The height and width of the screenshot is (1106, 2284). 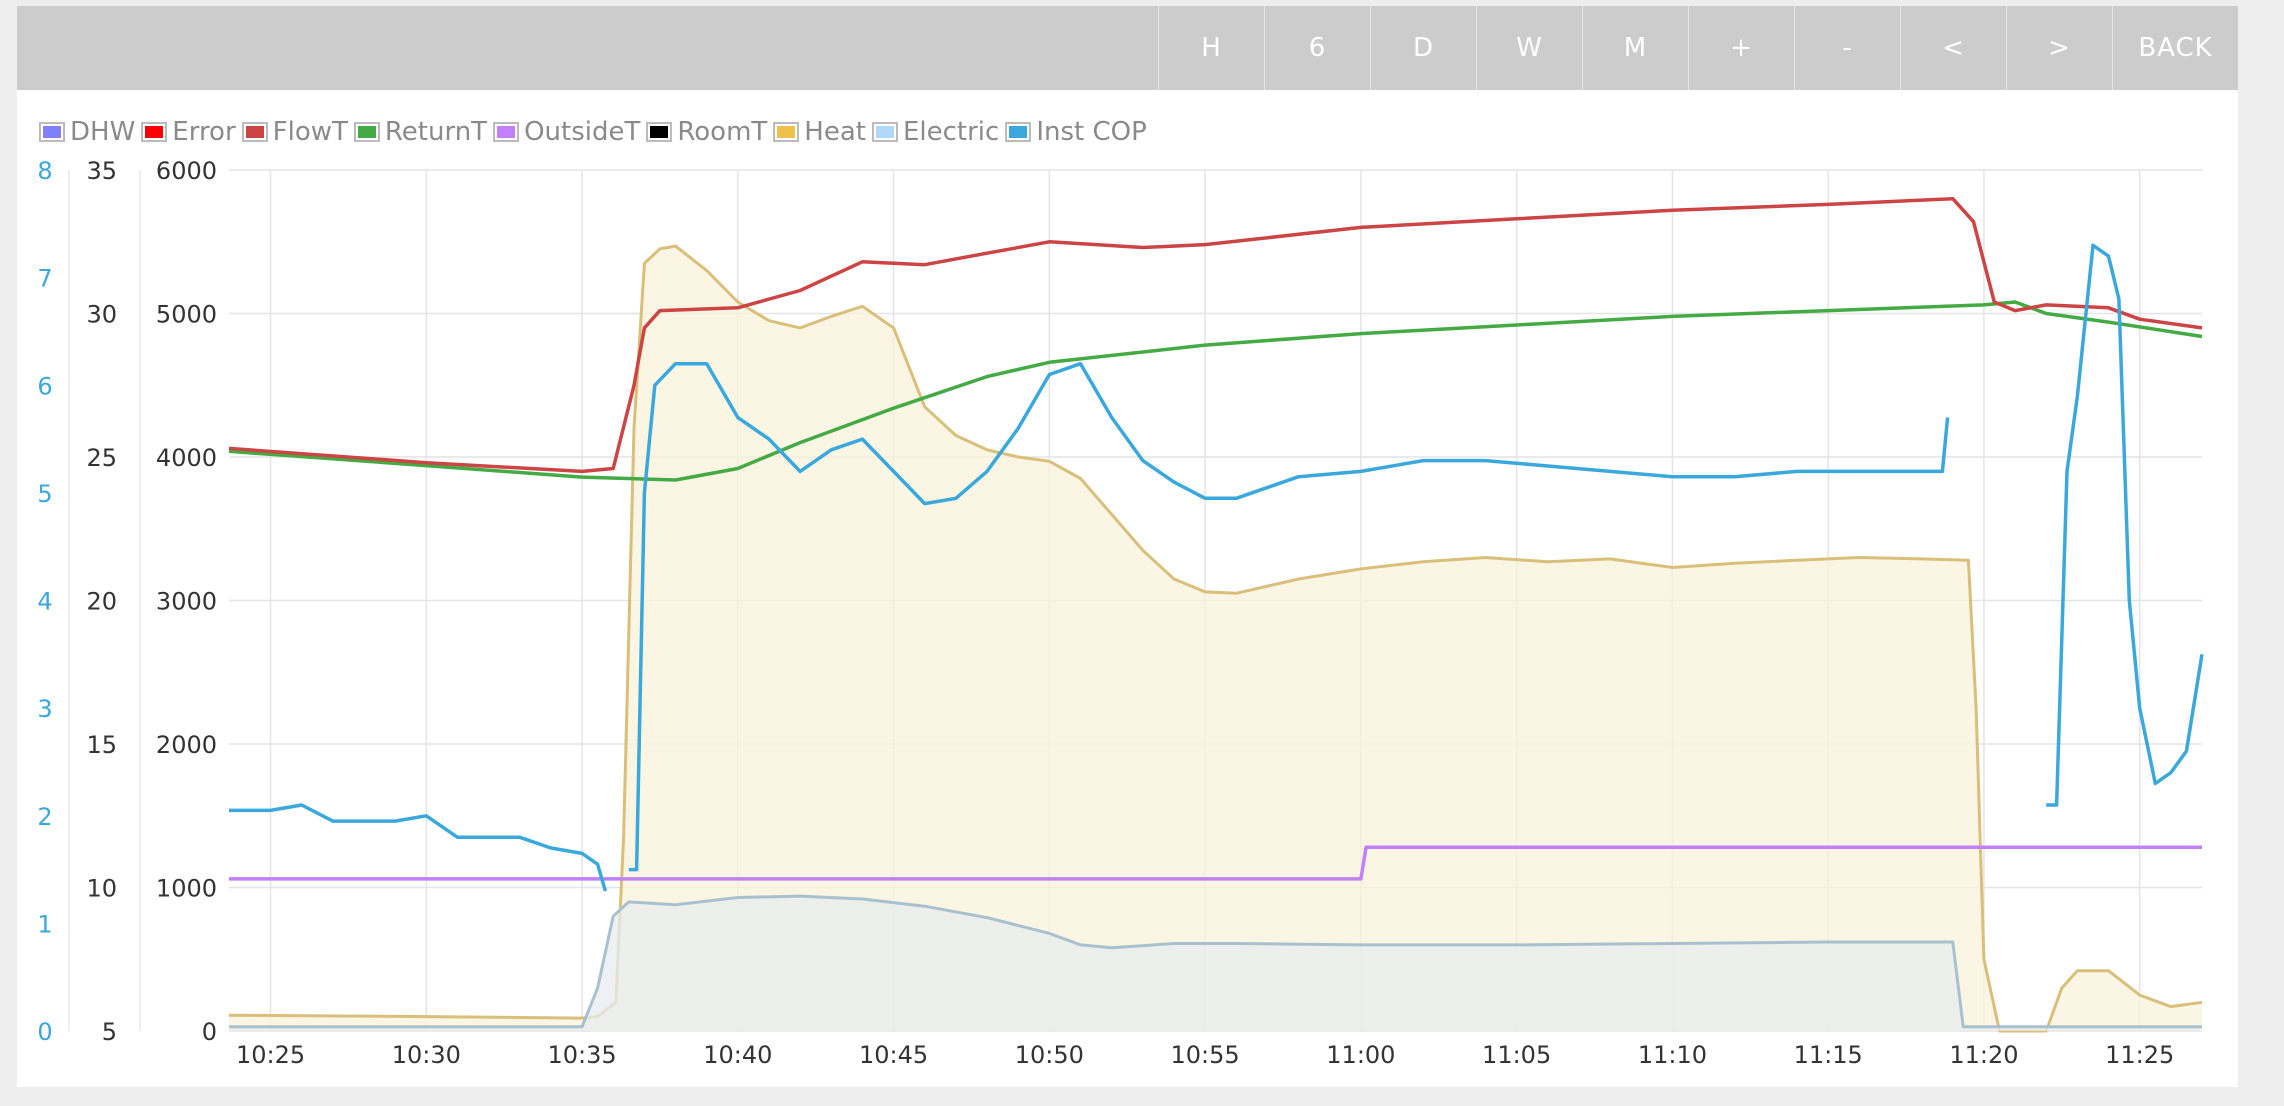 I want to click on legend-item-flowt: FlowT, so click(x=294, y=132).